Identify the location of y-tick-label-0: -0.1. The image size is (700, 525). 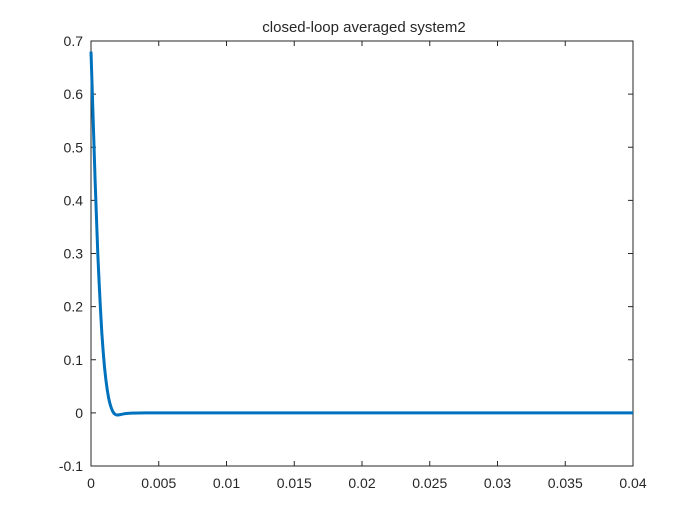
(71, 466).